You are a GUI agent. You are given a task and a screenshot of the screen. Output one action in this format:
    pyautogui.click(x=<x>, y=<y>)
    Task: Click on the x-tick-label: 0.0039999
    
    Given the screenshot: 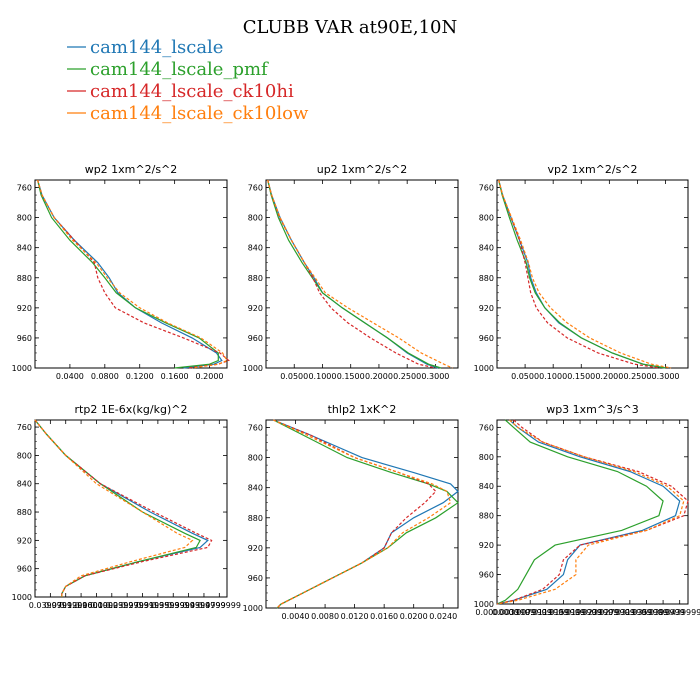 What is the action you would take?
    pyautogui.click(x=513, y=612)
    